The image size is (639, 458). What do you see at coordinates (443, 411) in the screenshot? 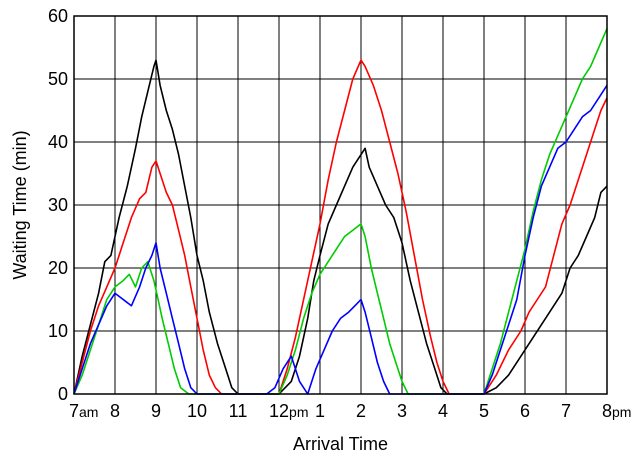
I see `x-tick-label: 4` at bounding box center [443, 411].